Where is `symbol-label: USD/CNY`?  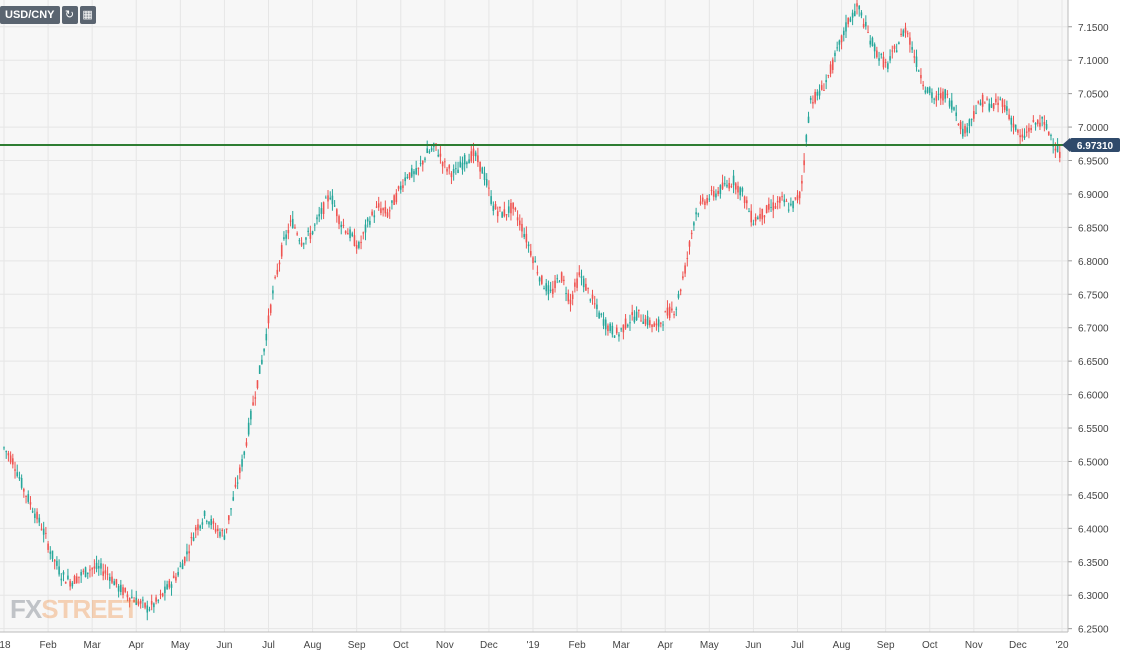
symbol-label: USD/CNY is located at coordinates (30, 15).